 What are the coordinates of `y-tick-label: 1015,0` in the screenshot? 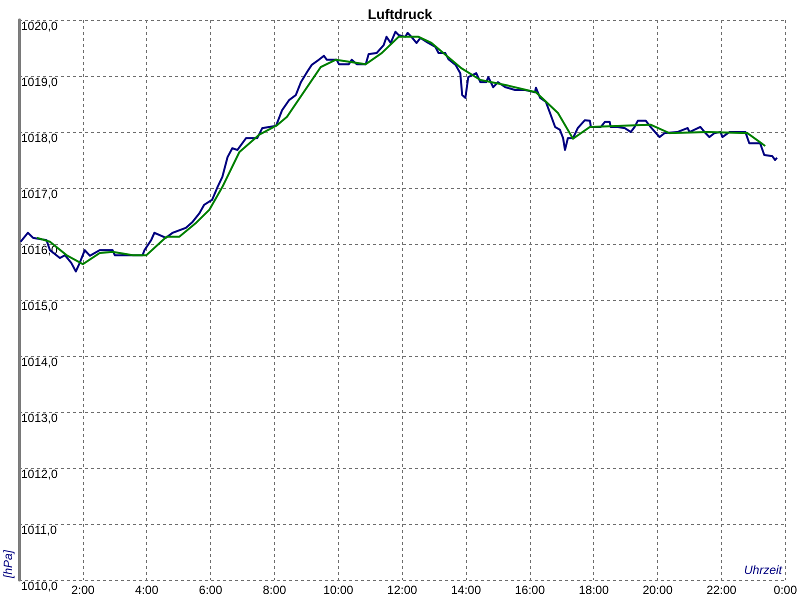 It's located at (39, 306).